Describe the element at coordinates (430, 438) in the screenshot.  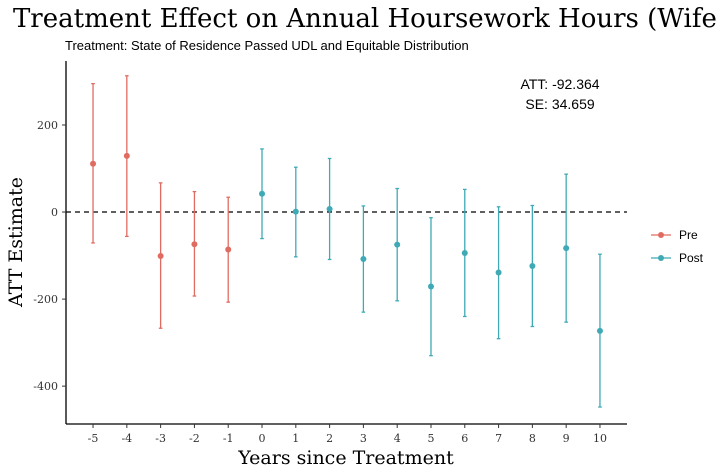
I see `x-tick-label: 5` at that location.